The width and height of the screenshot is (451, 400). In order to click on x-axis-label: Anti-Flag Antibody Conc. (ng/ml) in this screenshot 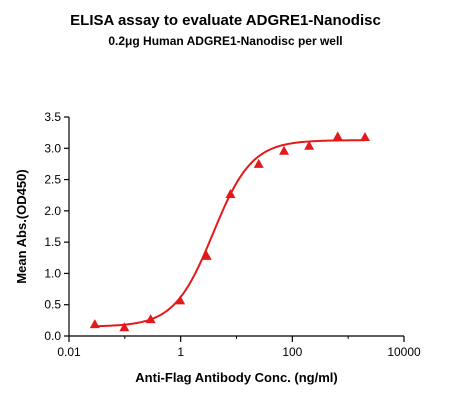, I will do `click(236, 377)`.